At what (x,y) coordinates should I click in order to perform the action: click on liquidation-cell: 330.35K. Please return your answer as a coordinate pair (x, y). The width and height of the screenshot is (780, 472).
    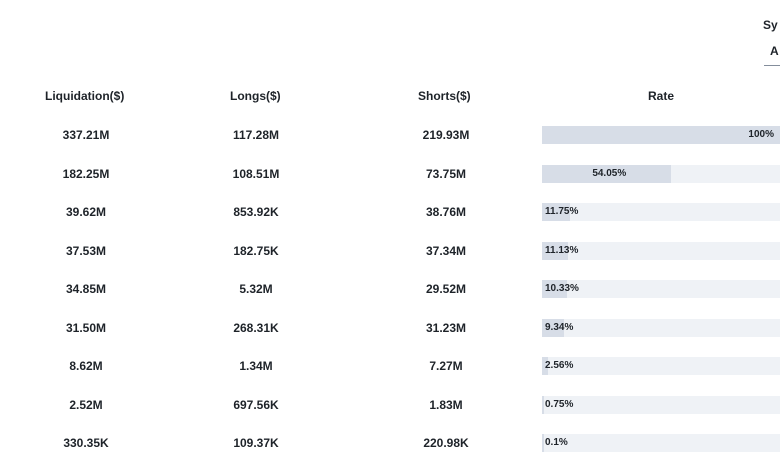
    Looking at the image, I should click on (86, 443).